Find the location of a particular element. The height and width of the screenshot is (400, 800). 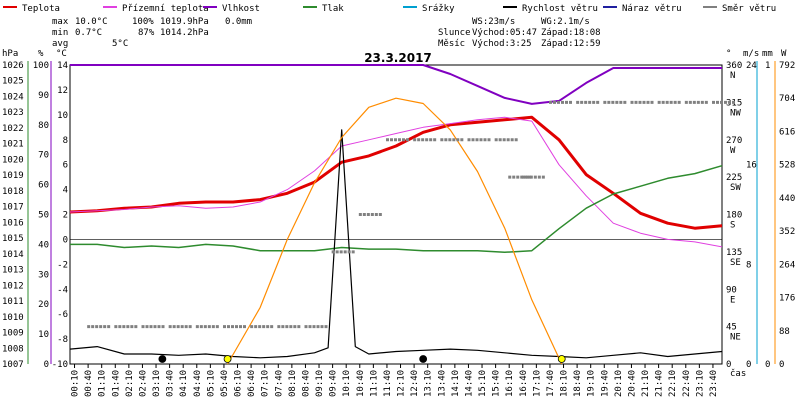

w-tick-616: 616 is located at coordinates (787, 132).